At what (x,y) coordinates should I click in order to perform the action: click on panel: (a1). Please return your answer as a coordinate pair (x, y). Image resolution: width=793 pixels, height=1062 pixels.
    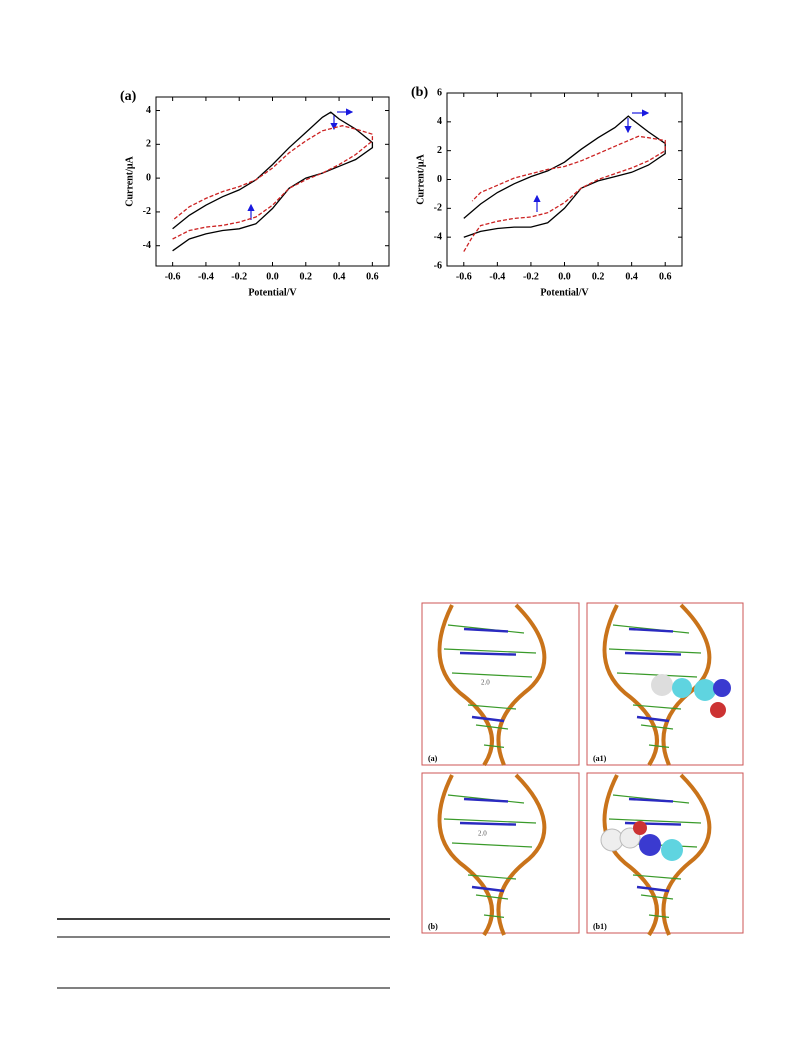
    Looking at the image, I should click on (665, 683).